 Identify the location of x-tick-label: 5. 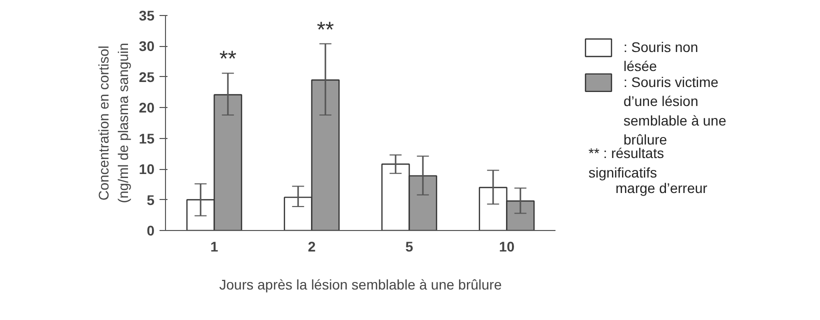
(409, 246).